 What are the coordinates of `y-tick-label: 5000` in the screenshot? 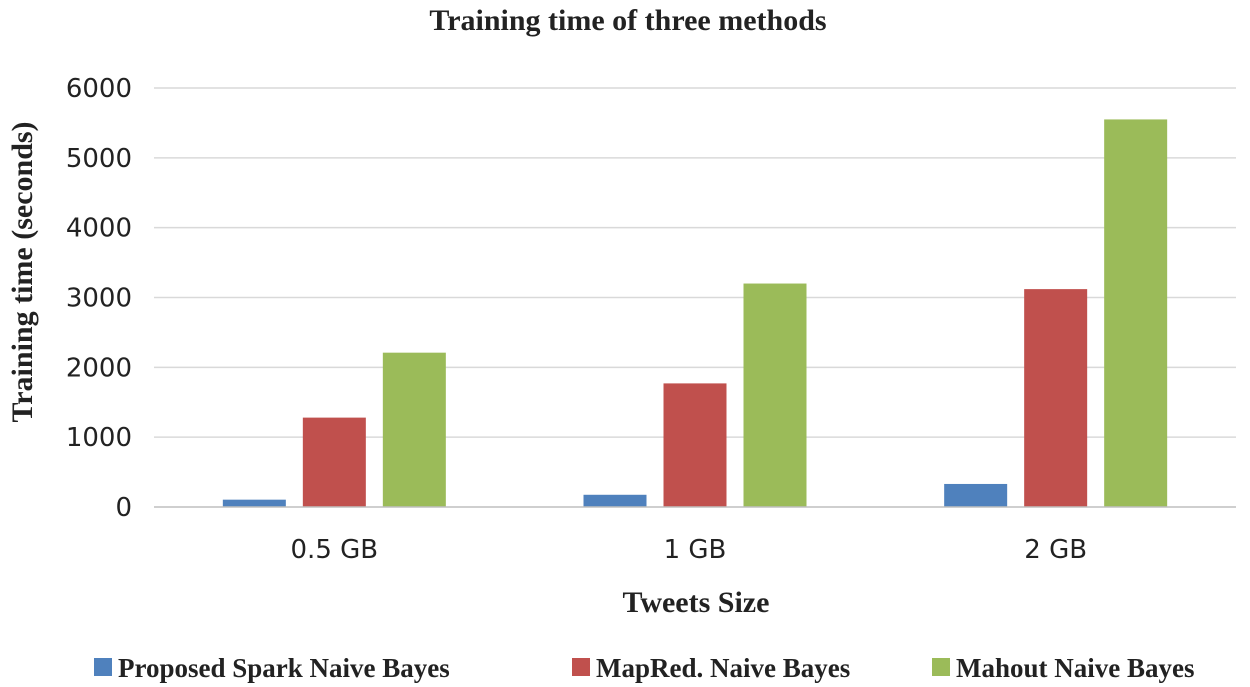 It's located at (99, 159).